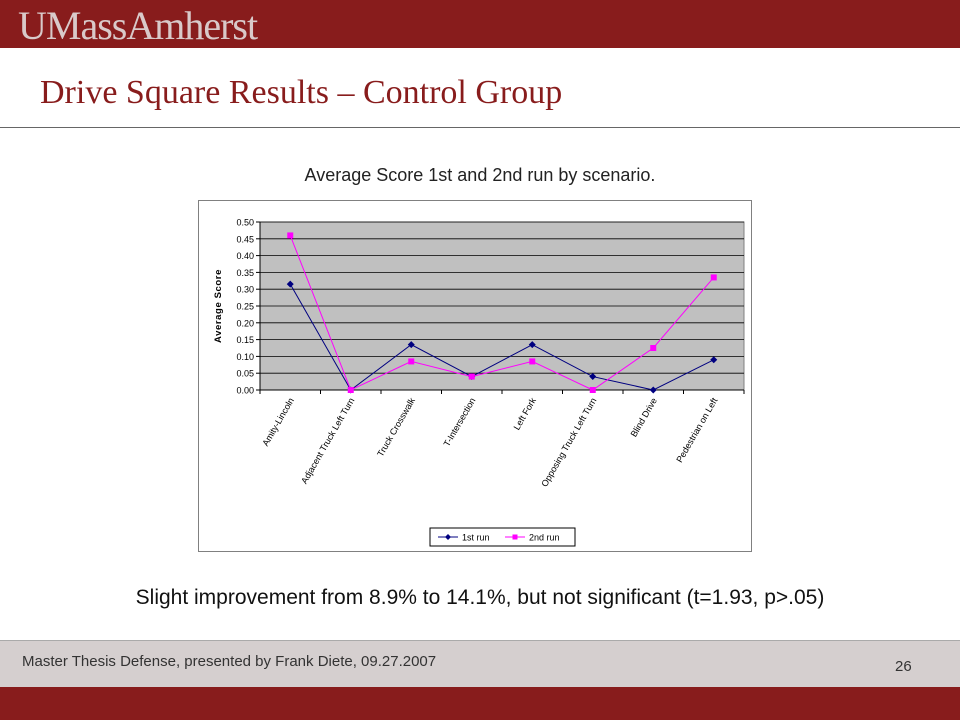 The width and height of the screenshot is (960, 720). What do you see at coordinates (245, 273) in the screenshot?
I see `y-tick-label: 0.35` at bounding box center [245, 273].